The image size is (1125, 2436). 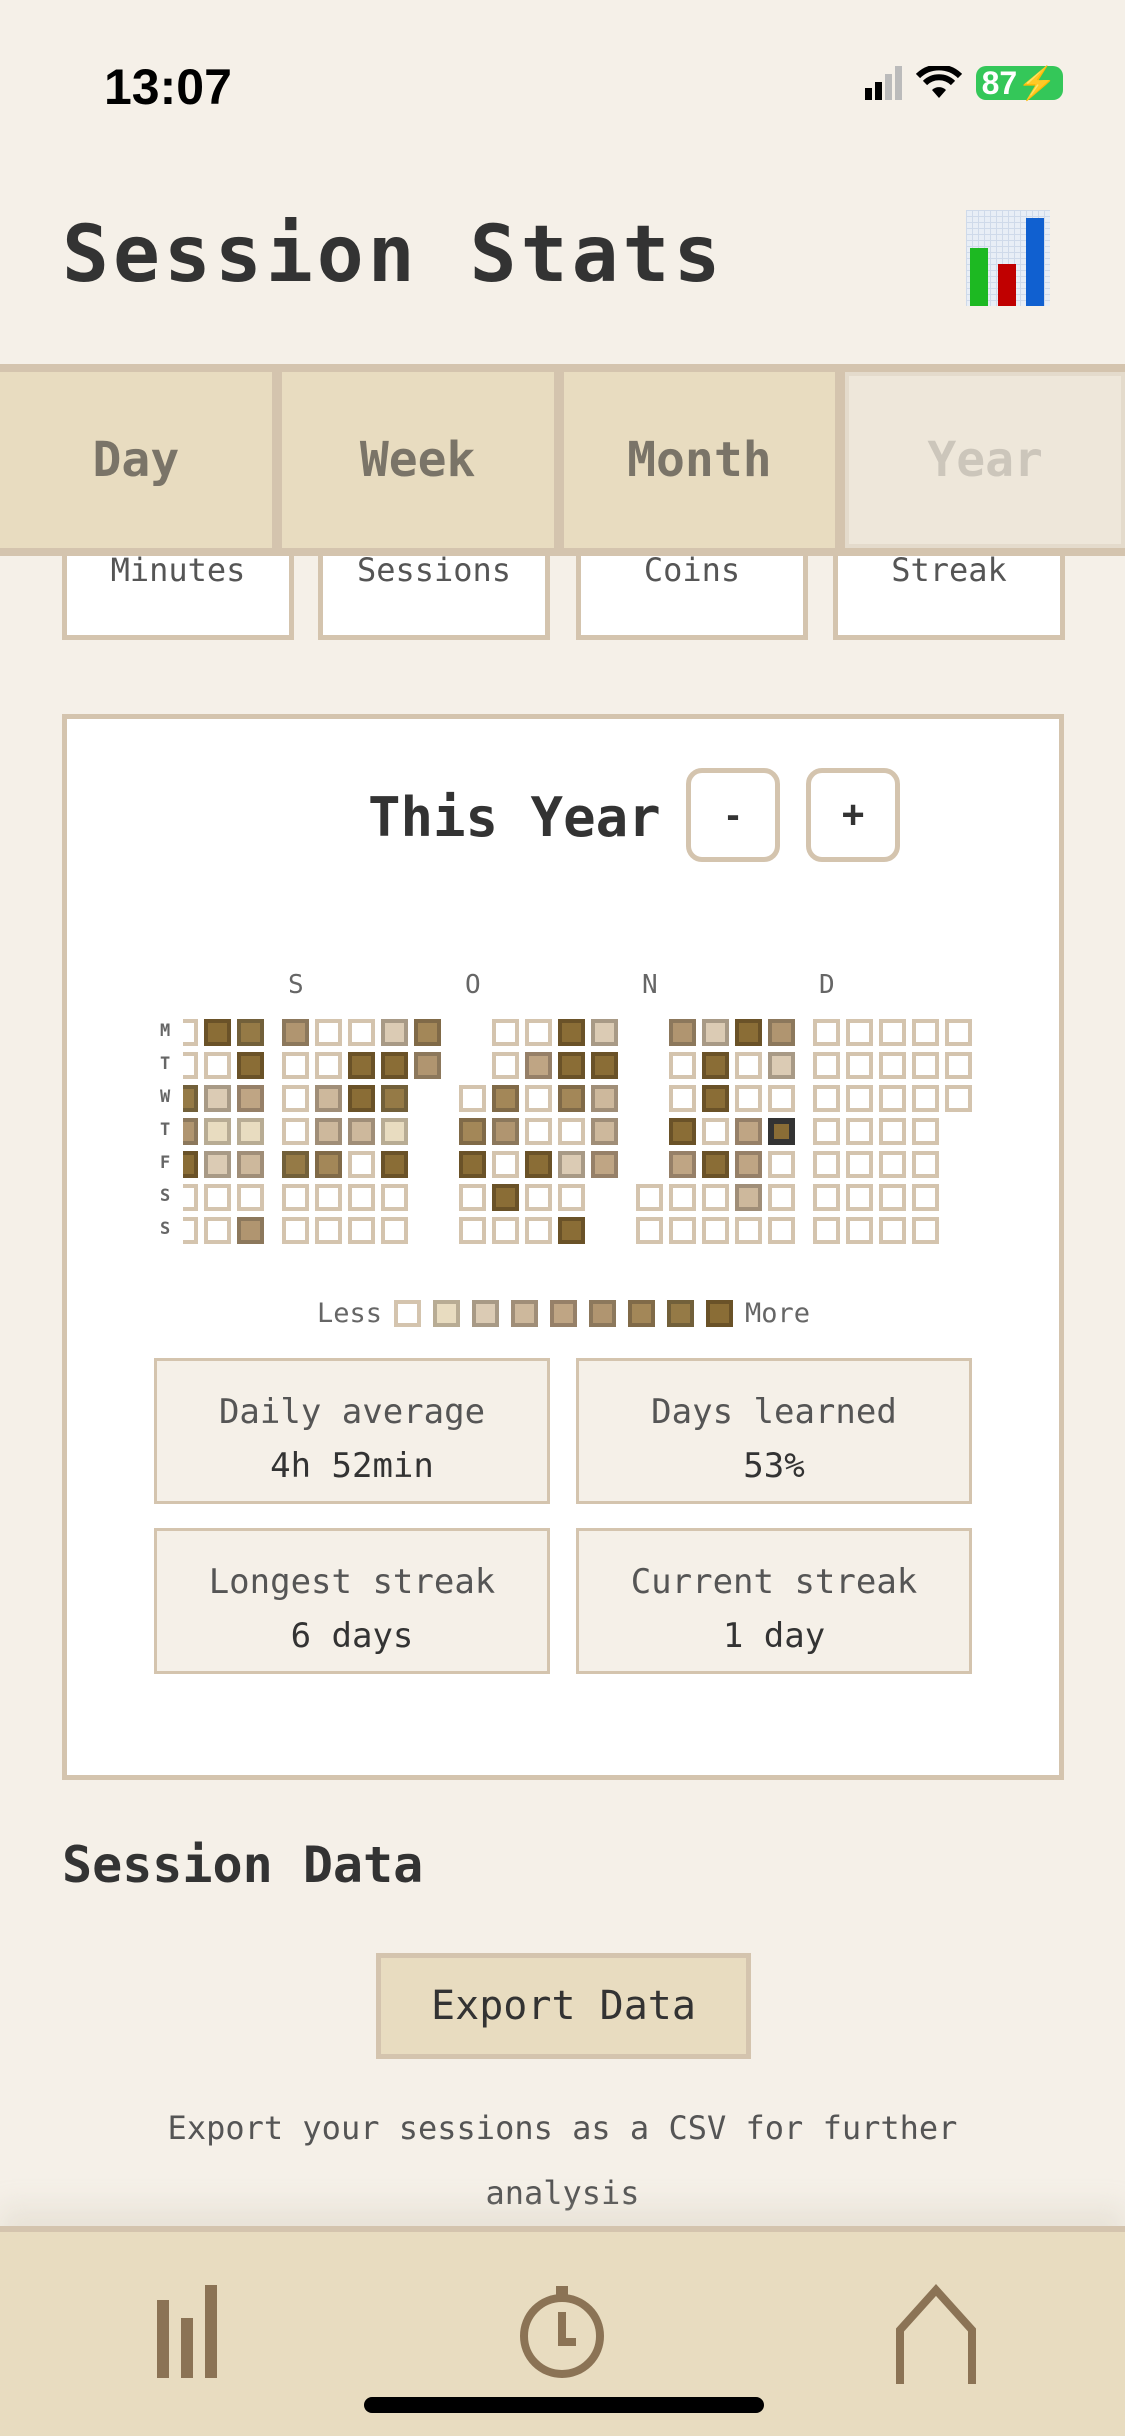 I want to click on tab-year: Year, so click(x=985, y=460).